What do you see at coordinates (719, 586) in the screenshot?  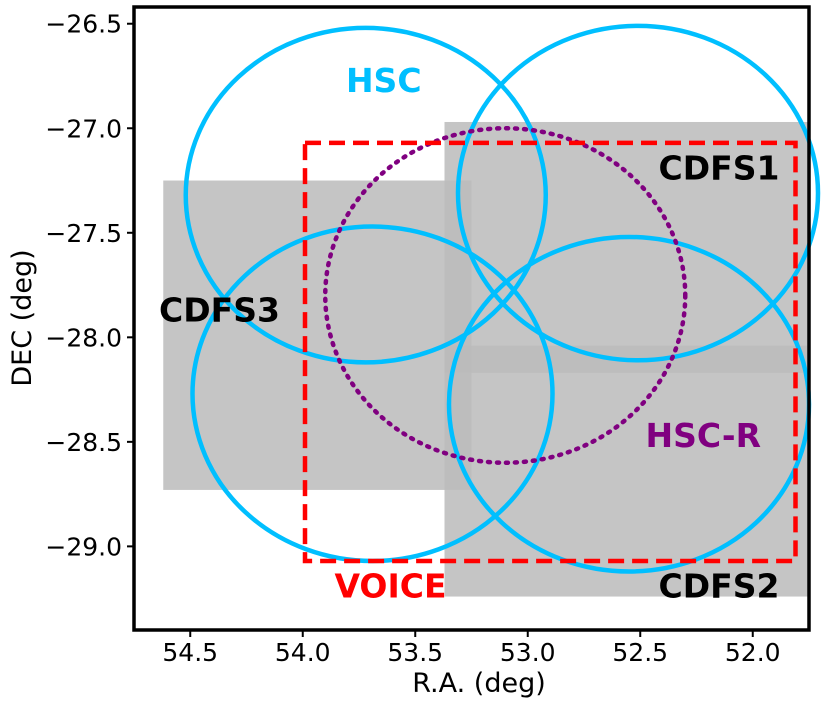 I see `cdfs2-label: CDFS2` at bounding box center [719, 586].